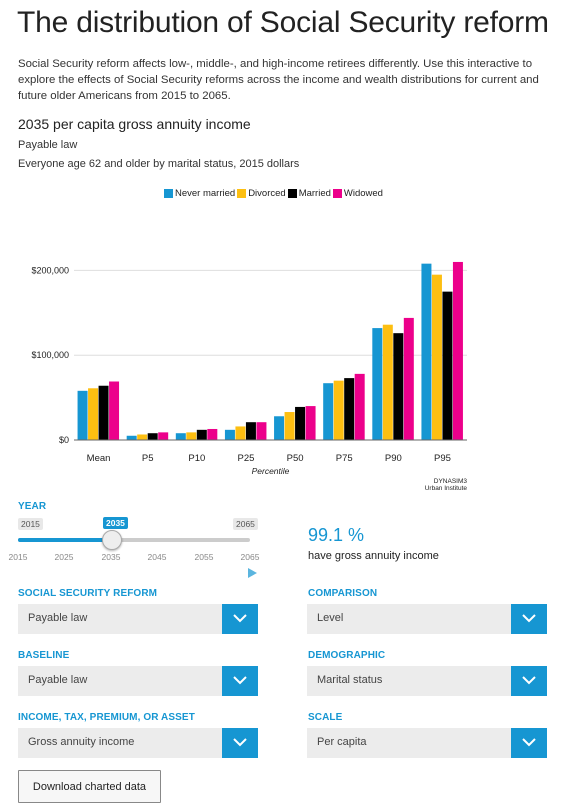  I want to click on source-note: Urban Institute, so click(446, 488).